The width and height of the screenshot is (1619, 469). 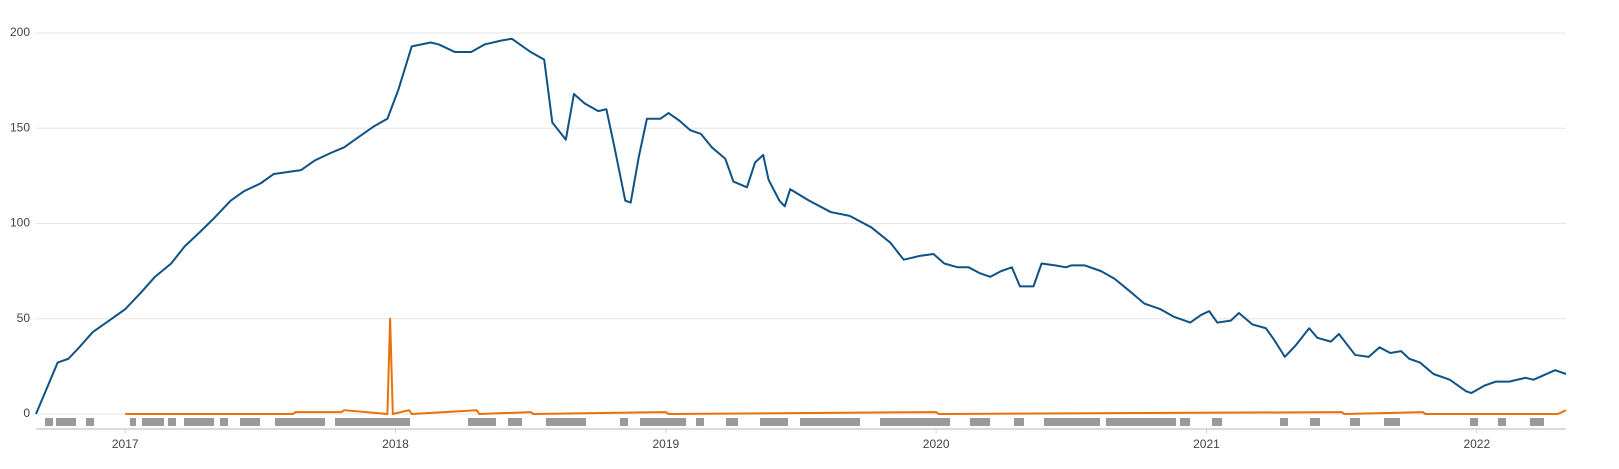 I want to click on y-tick-label: 200, so click(x=20, y=32).